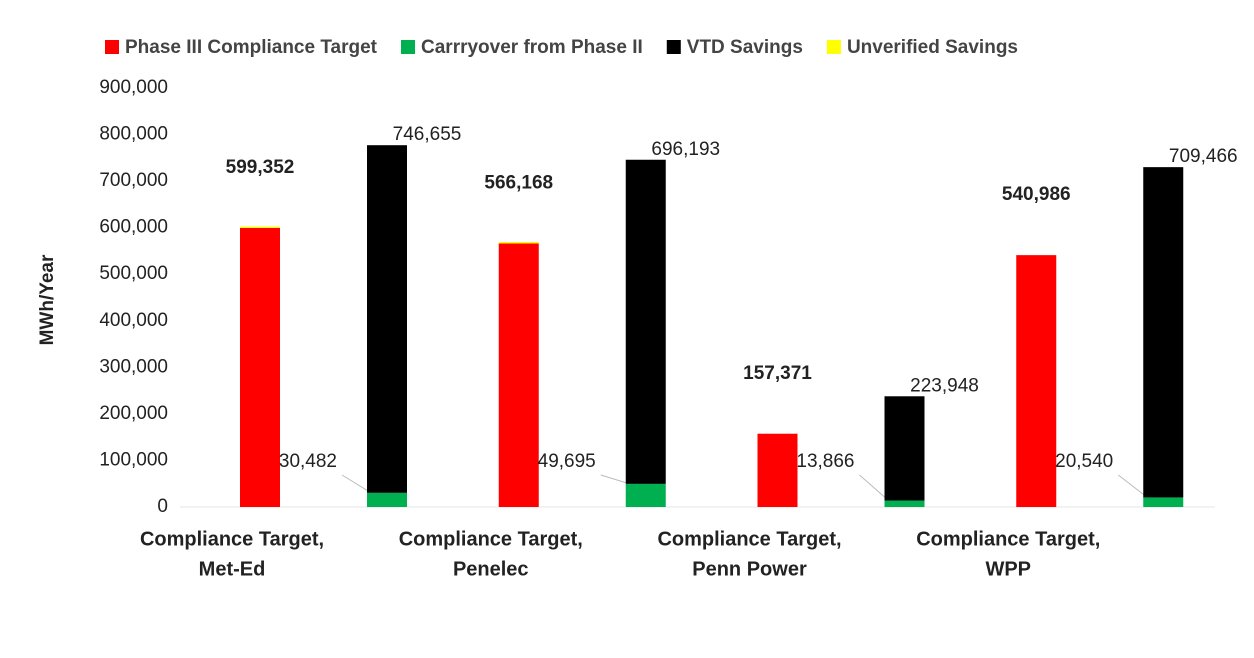 The height and width of the screenshot is (658, 1254). I want to click on x-tick-label: Penn Power, so click(749, 569).